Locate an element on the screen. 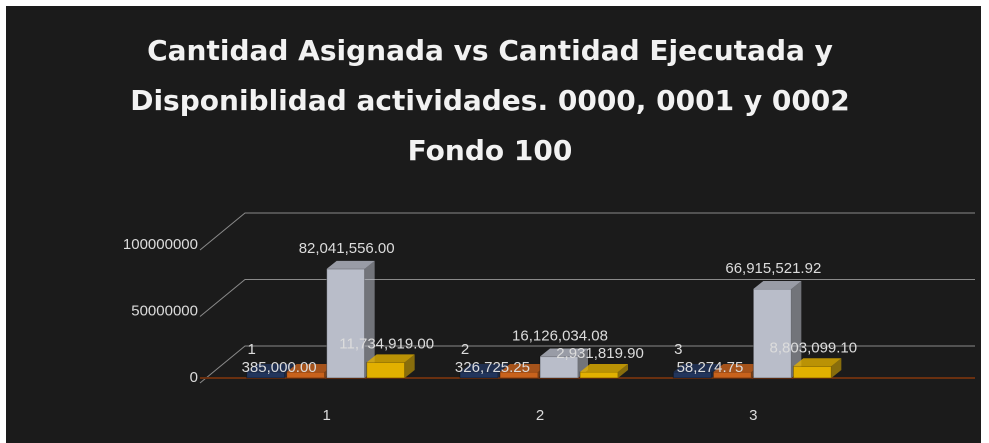  x-tick-label: 3 is located at coordinates (753, 415).